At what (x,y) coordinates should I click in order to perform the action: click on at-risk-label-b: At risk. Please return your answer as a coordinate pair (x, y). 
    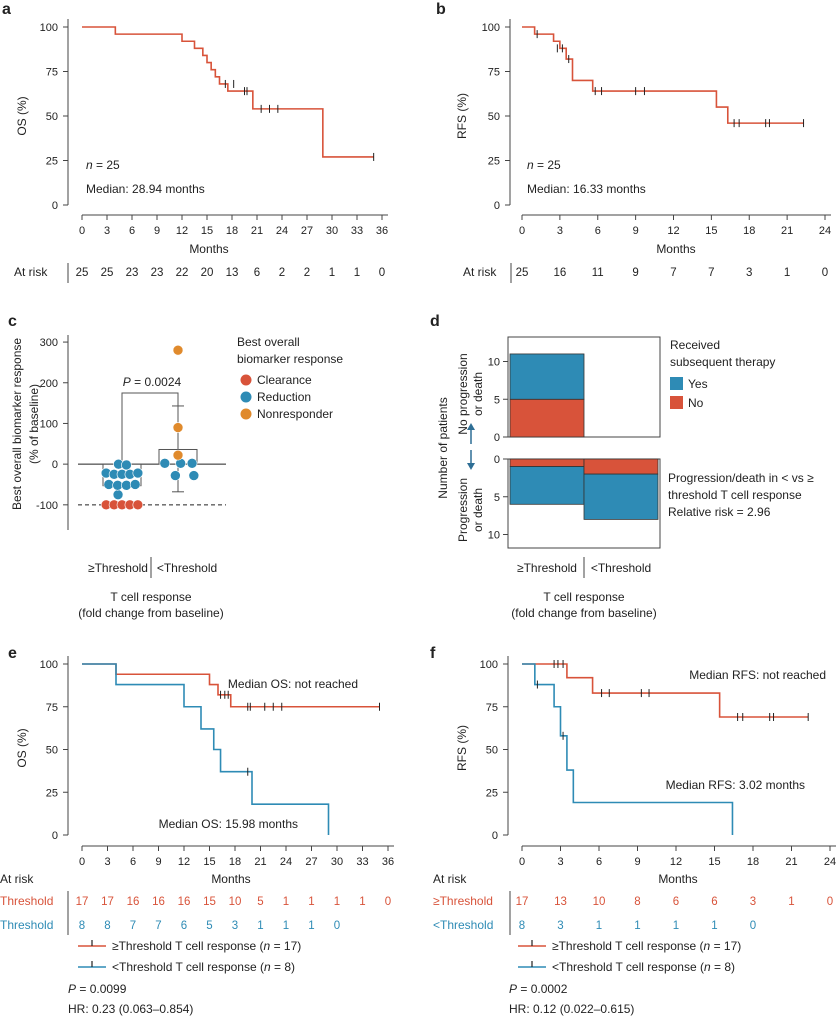
    Looking at the image, I should click on (480, 272).